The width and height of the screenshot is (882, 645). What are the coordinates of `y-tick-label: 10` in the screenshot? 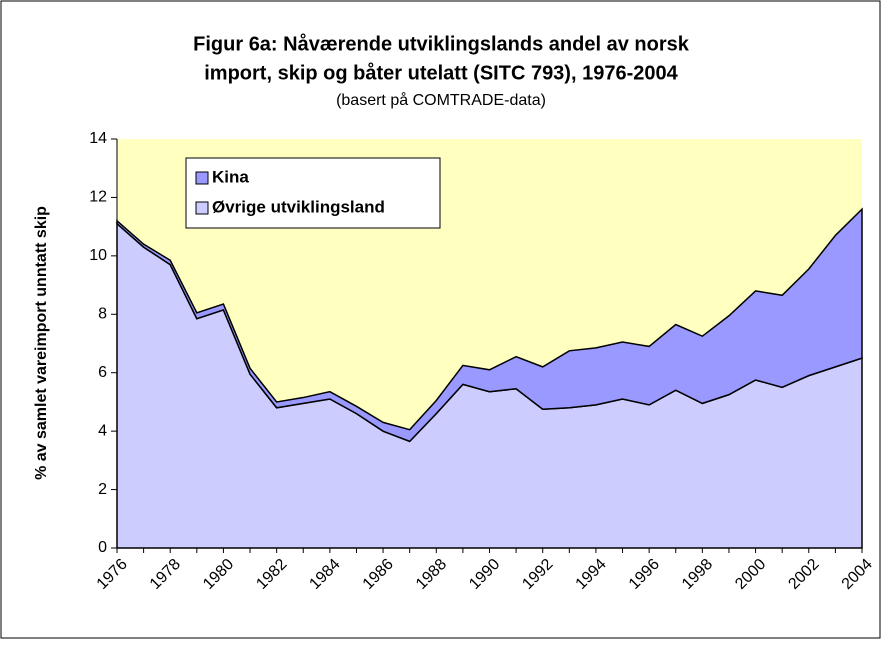 It's located at (98, 255).